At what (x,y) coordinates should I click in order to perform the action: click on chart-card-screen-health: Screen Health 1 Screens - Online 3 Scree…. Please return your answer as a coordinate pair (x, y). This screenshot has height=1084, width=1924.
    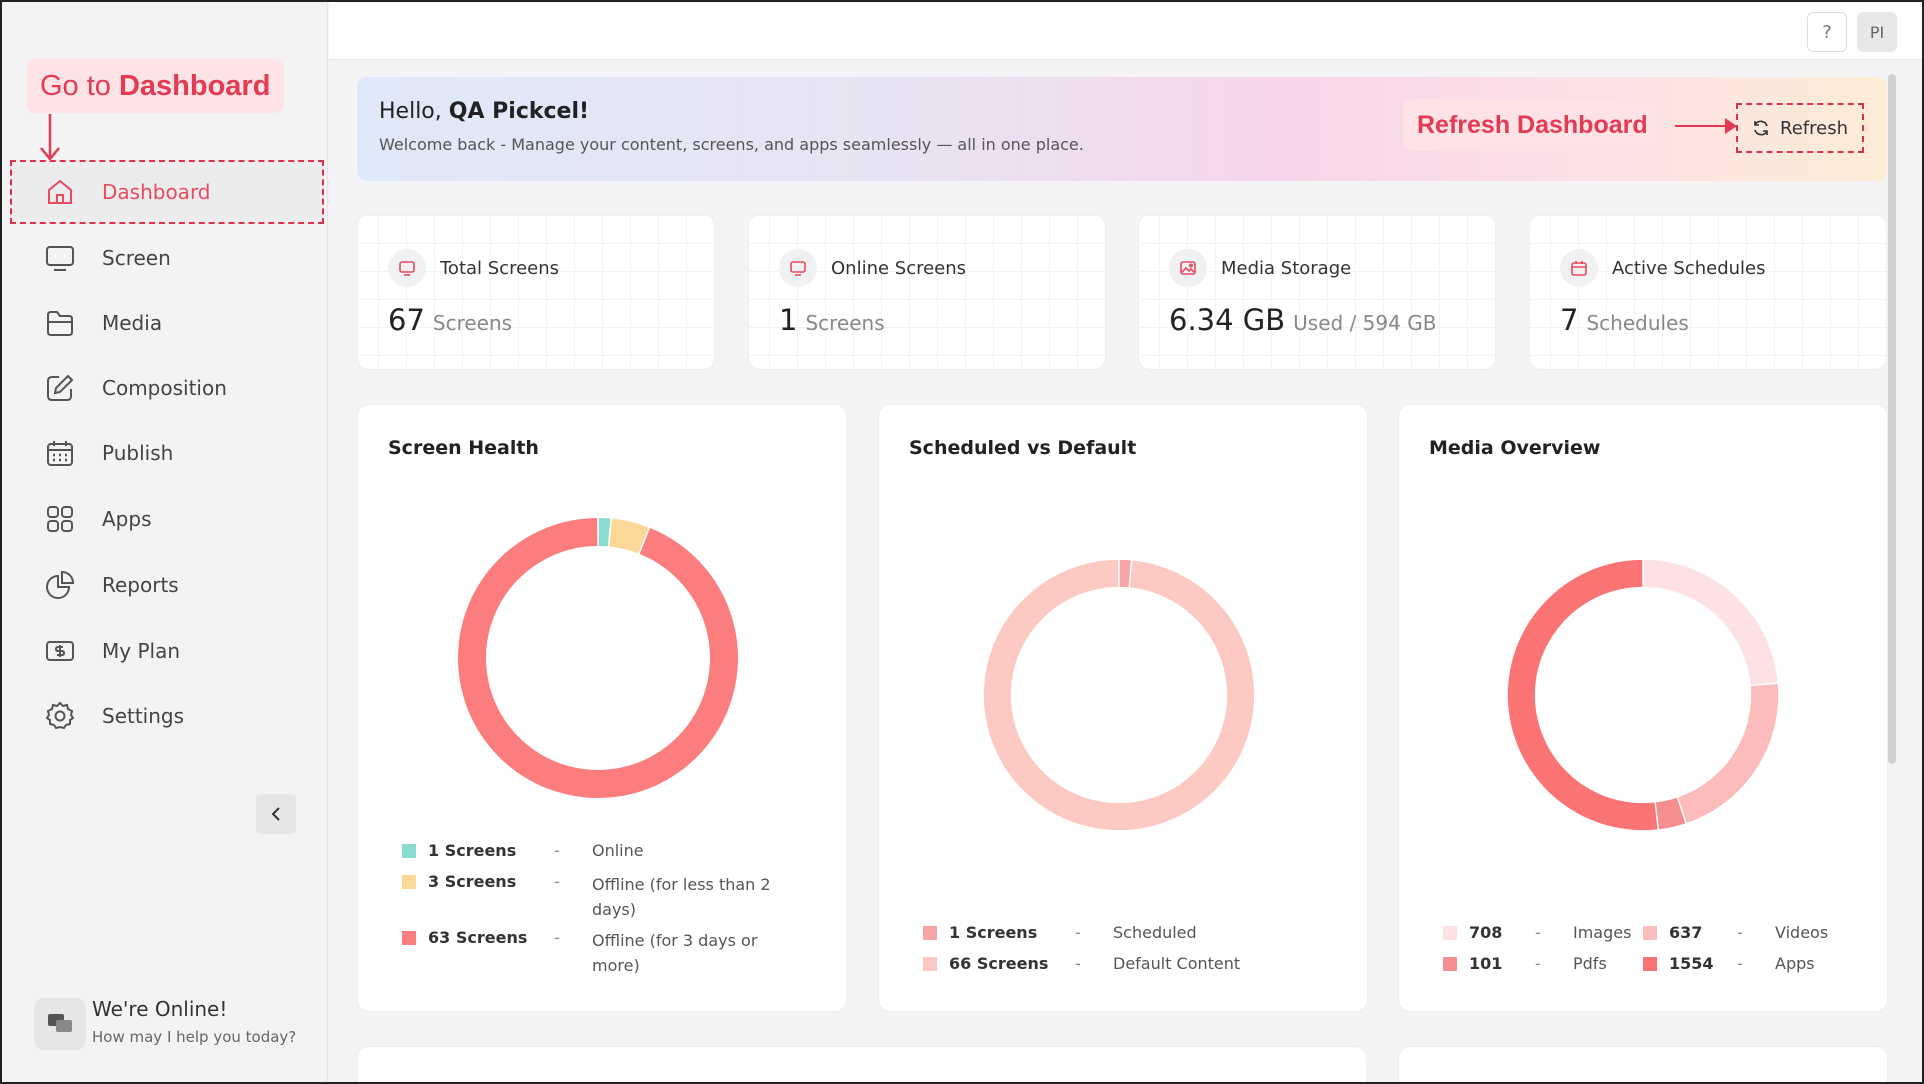
    Looking at the image, I should click on (602, 708).